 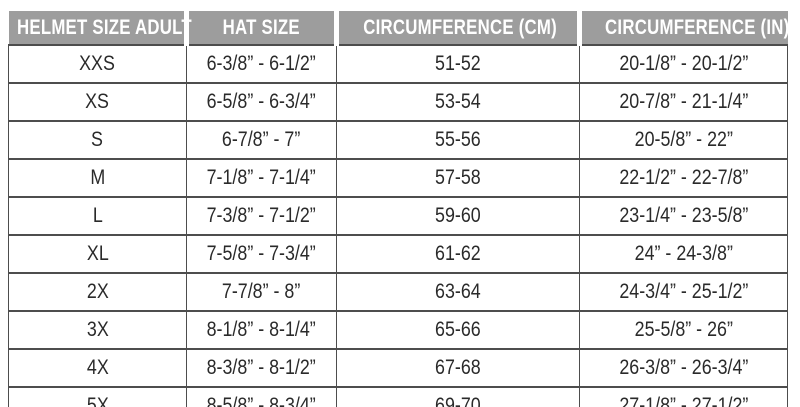 I want to click on cell-circumference-cm: 63-64, so click(x=458, y=292).